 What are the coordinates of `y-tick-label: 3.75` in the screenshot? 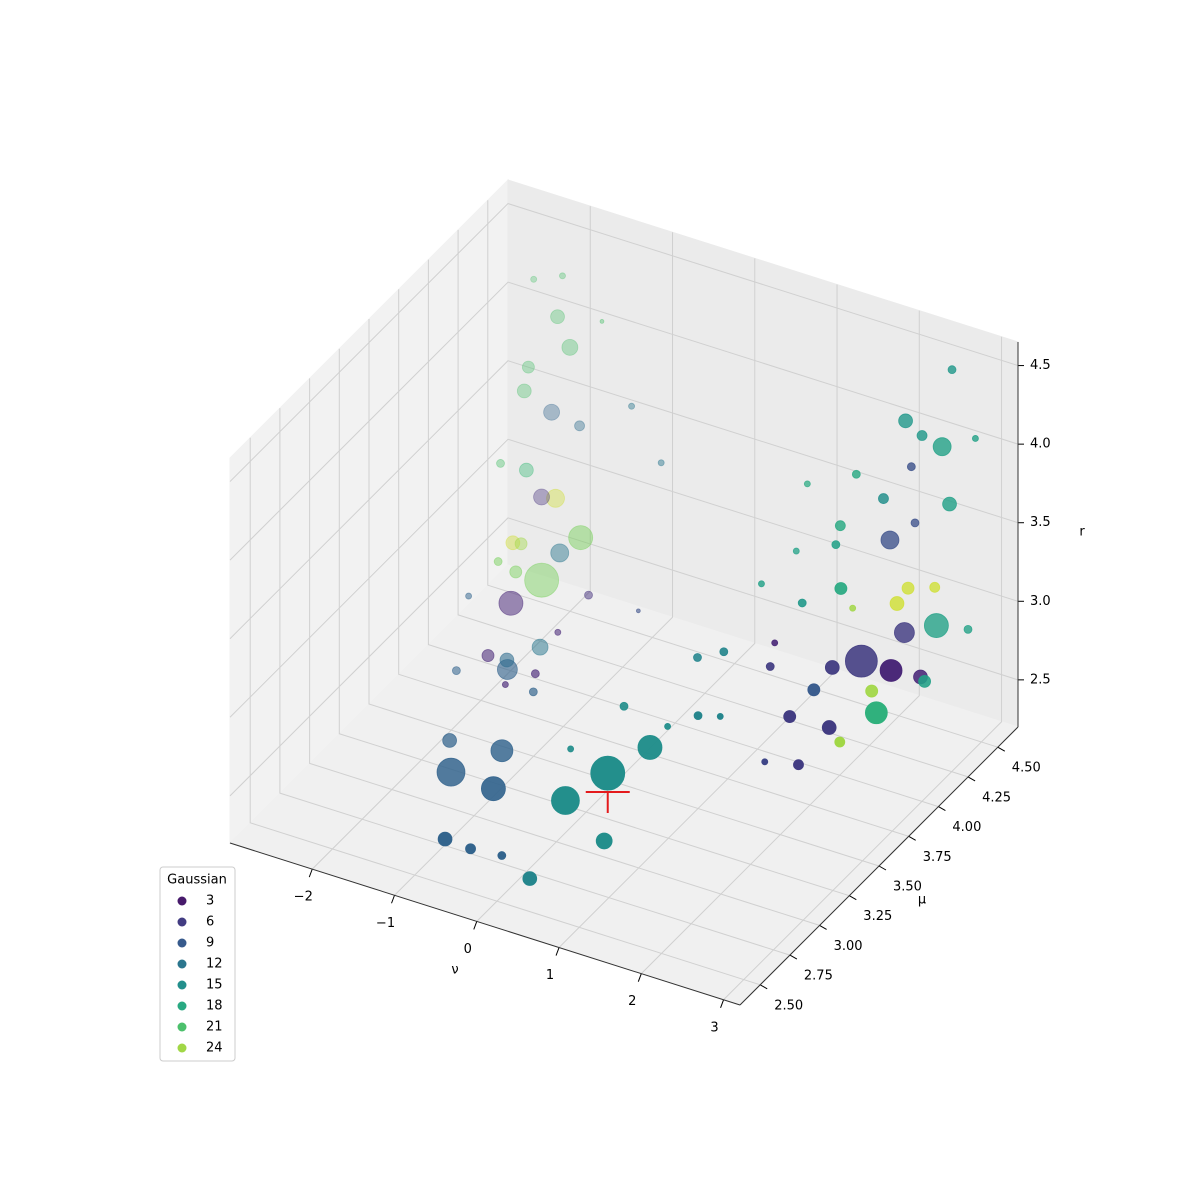 It's located at (937, 857).